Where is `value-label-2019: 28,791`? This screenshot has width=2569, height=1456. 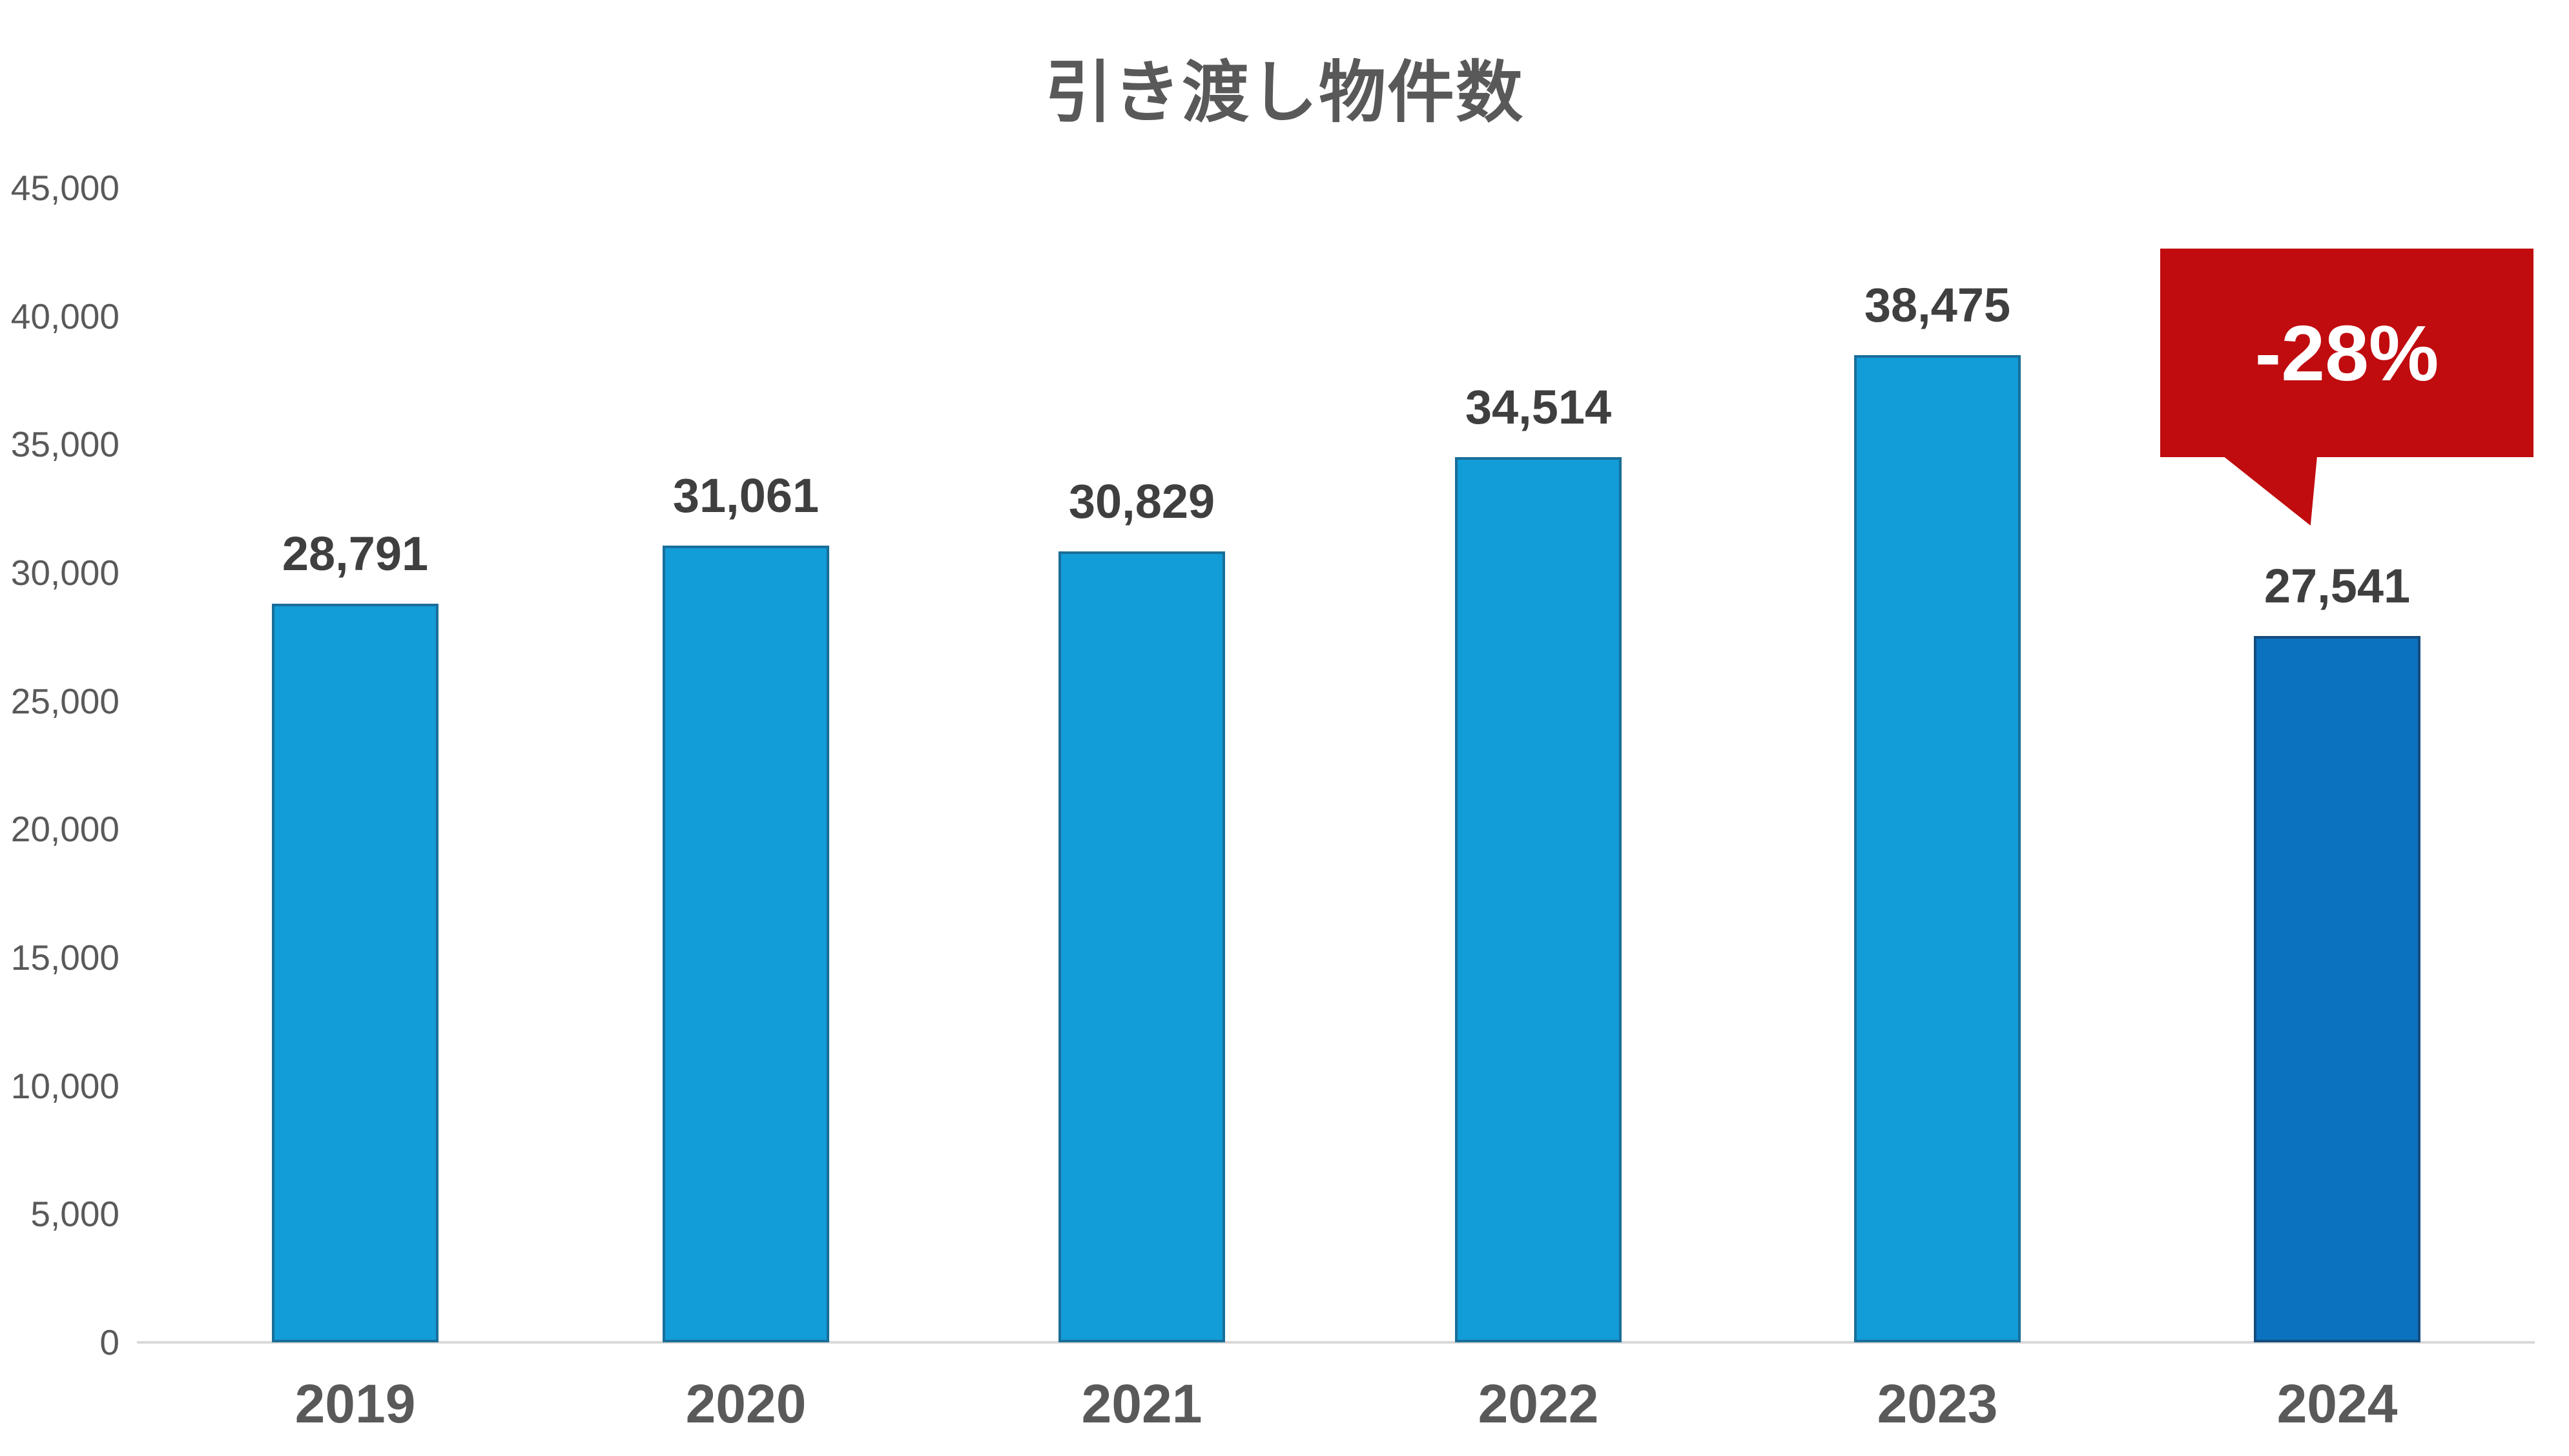
value-label-2019: 28,791 is located at coordinates (355, 554).